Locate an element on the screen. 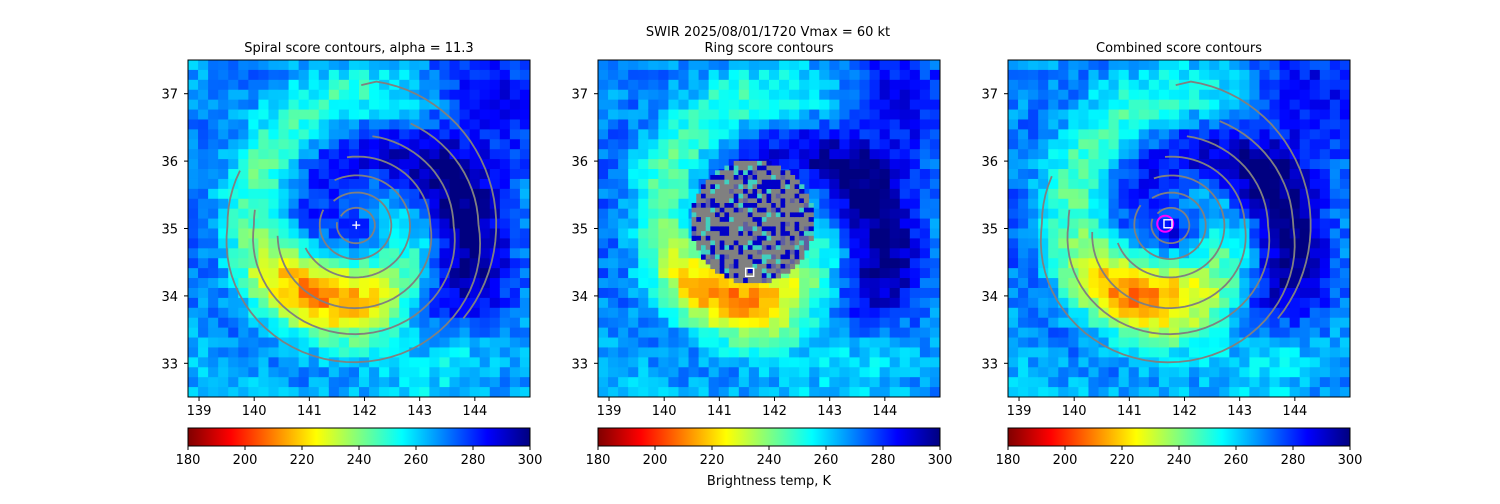  contour-line is located at coordinates (1167, 242).